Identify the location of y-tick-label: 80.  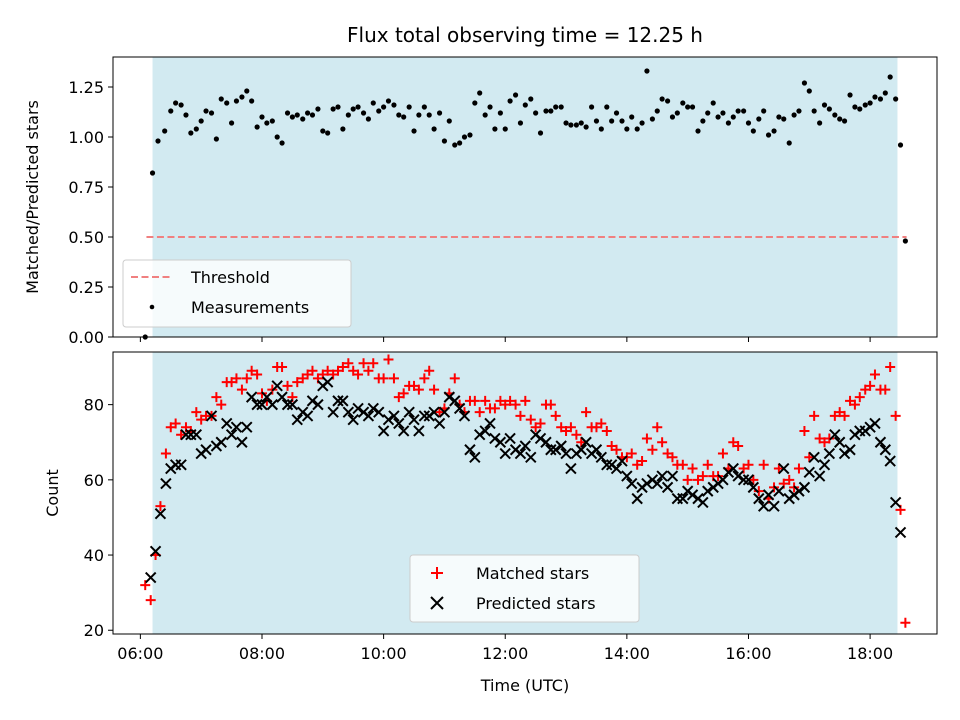
(94, 405).